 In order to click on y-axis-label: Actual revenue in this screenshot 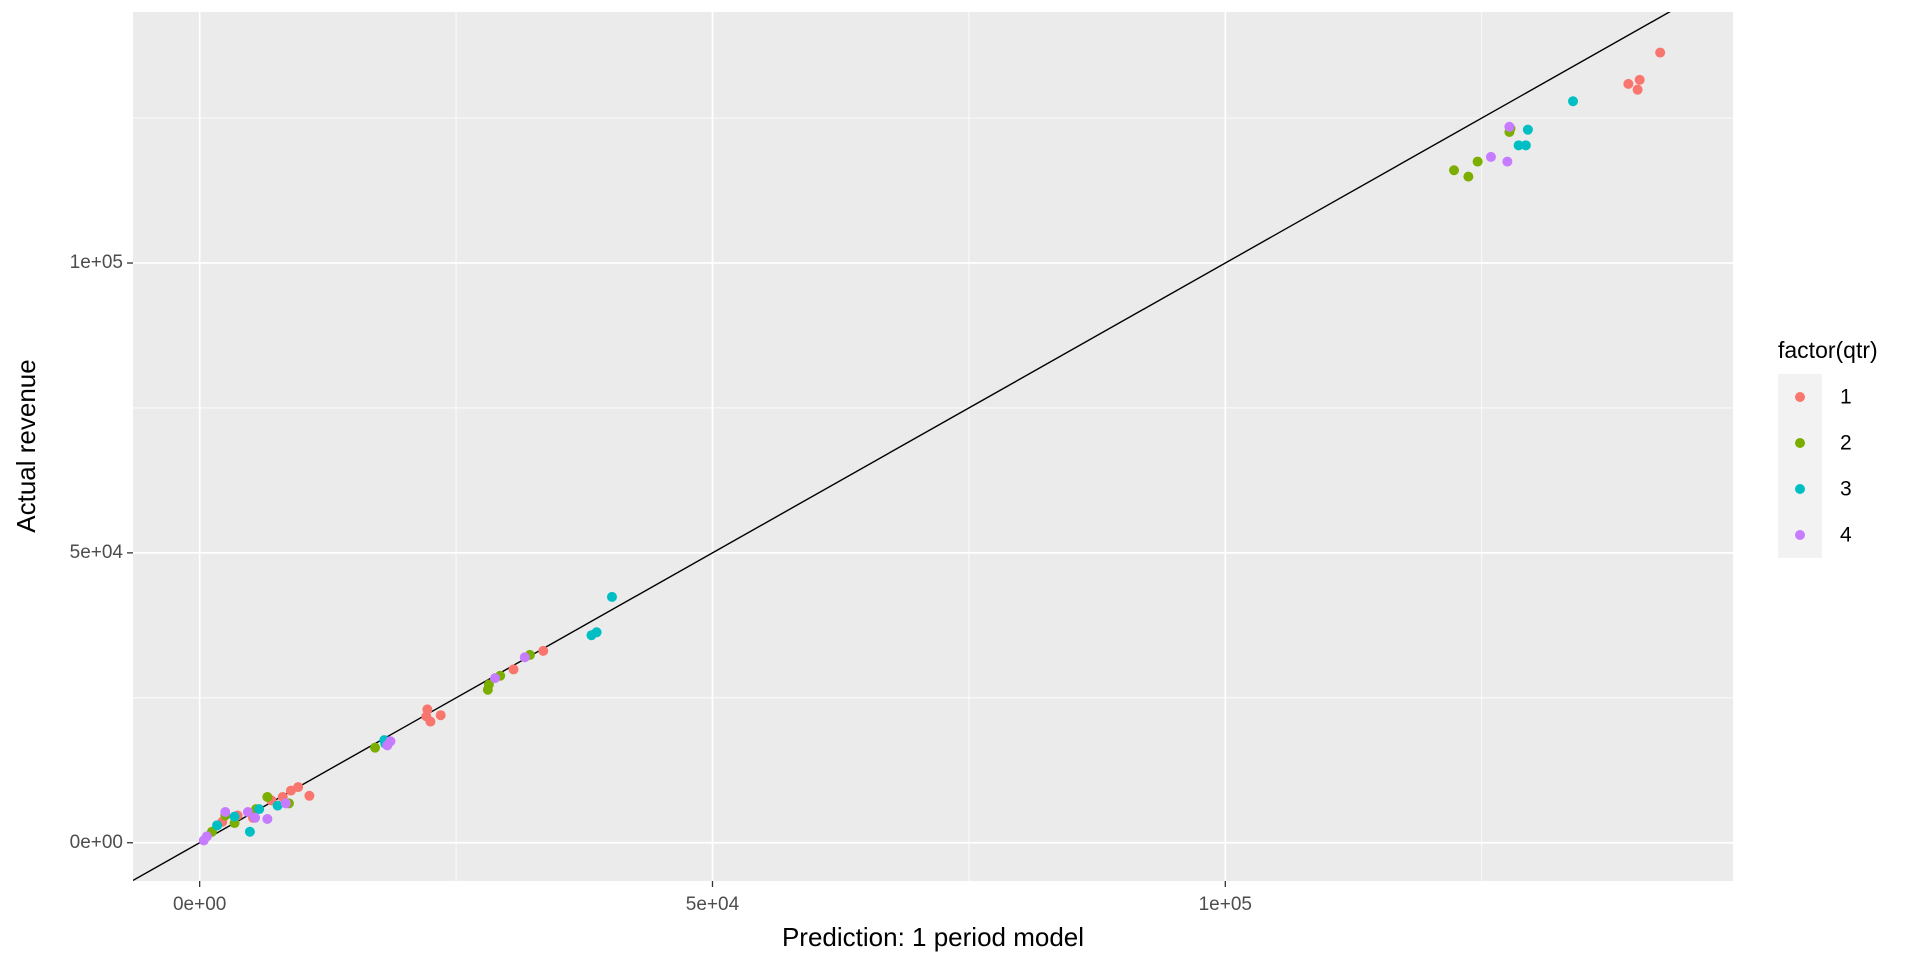, I will do `click(26, 445)`.